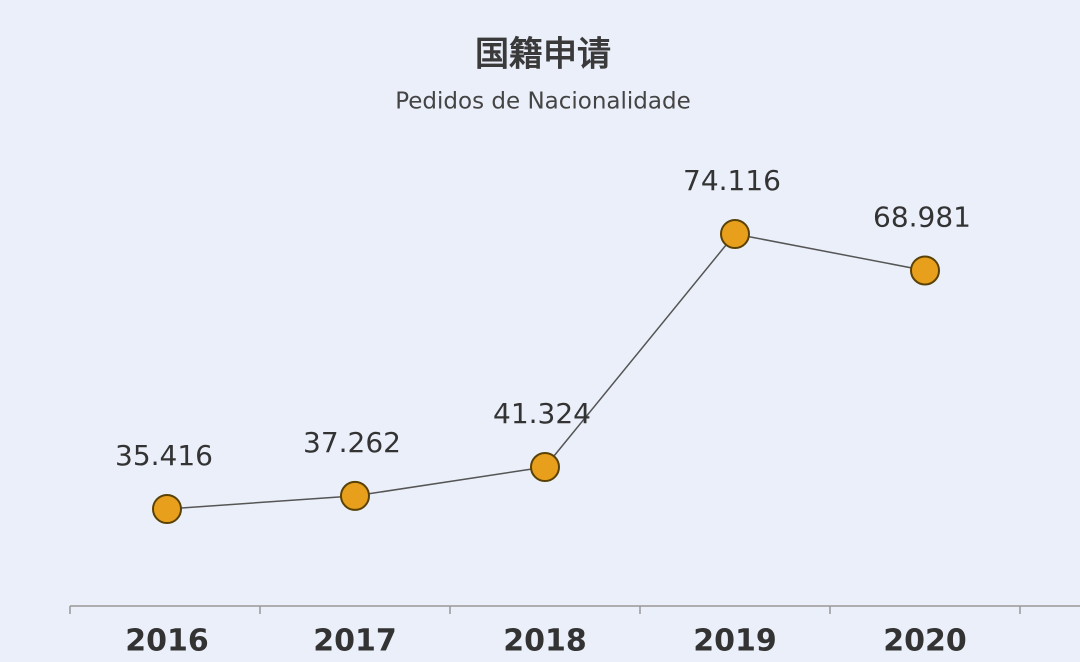 The width and height of the screenshot is (1080, 662). I want to click on value-label: 74.116, so click(732, 180).